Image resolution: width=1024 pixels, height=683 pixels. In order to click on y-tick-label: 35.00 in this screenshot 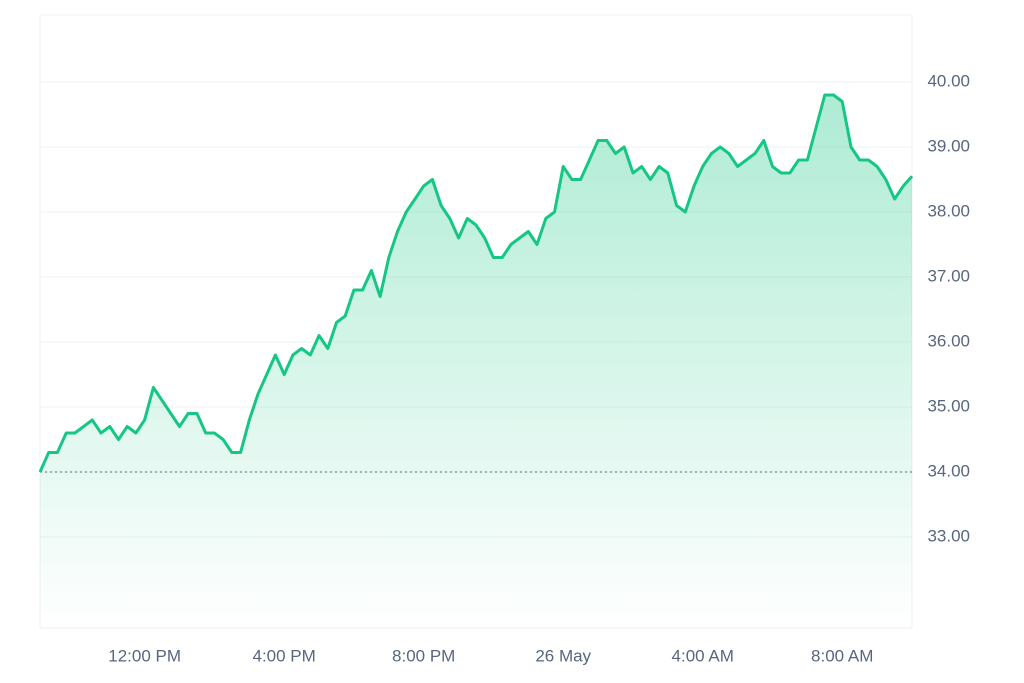, I will do `click(948, 405)`.